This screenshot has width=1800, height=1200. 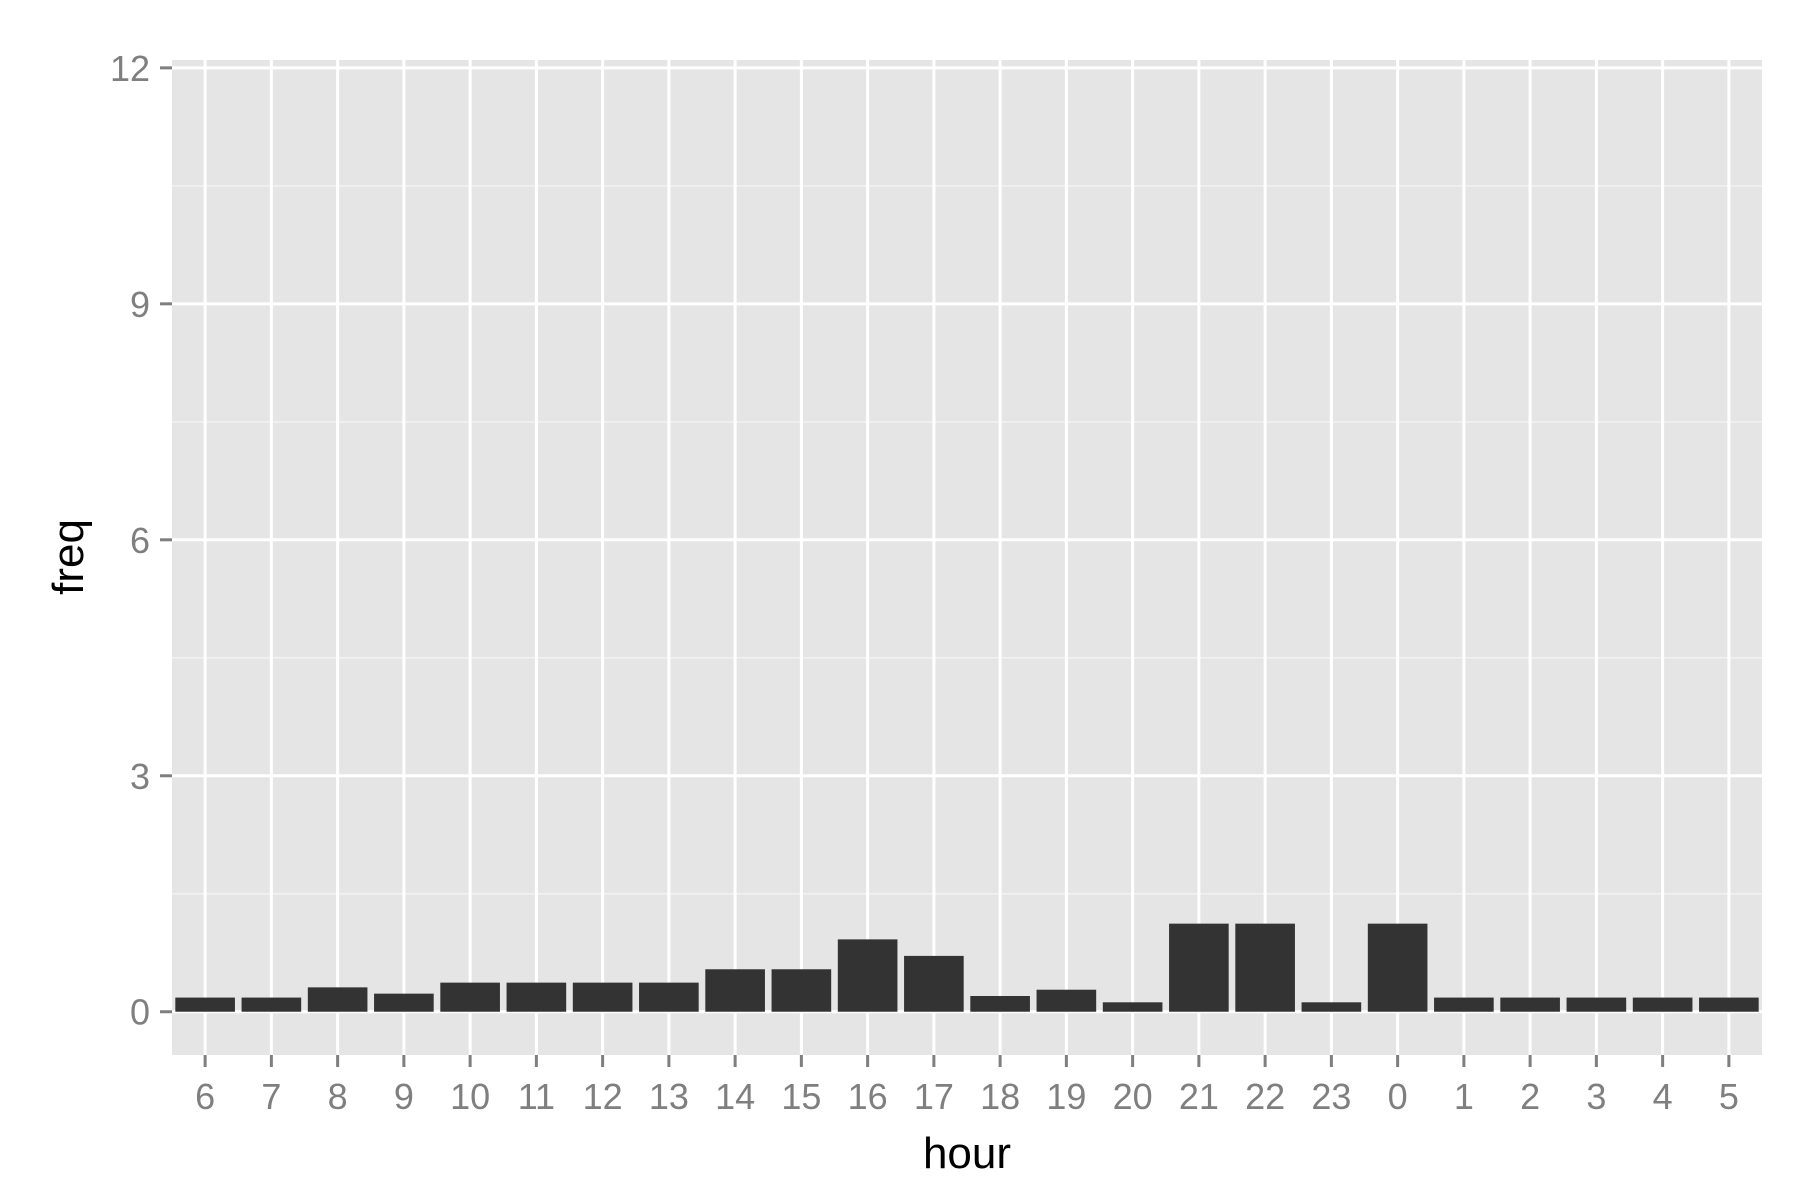 What do you see at coordinates (801, 1096) in the screenshot?
I see `x-tick-label: 15` at bounding box center [801, 1096].